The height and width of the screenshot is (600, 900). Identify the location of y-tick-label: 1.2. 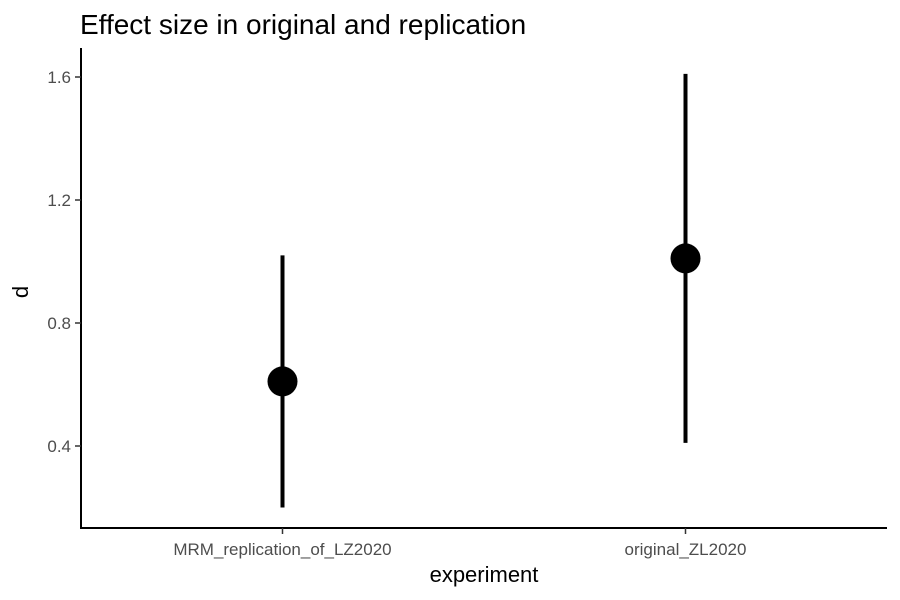
(59, 200).